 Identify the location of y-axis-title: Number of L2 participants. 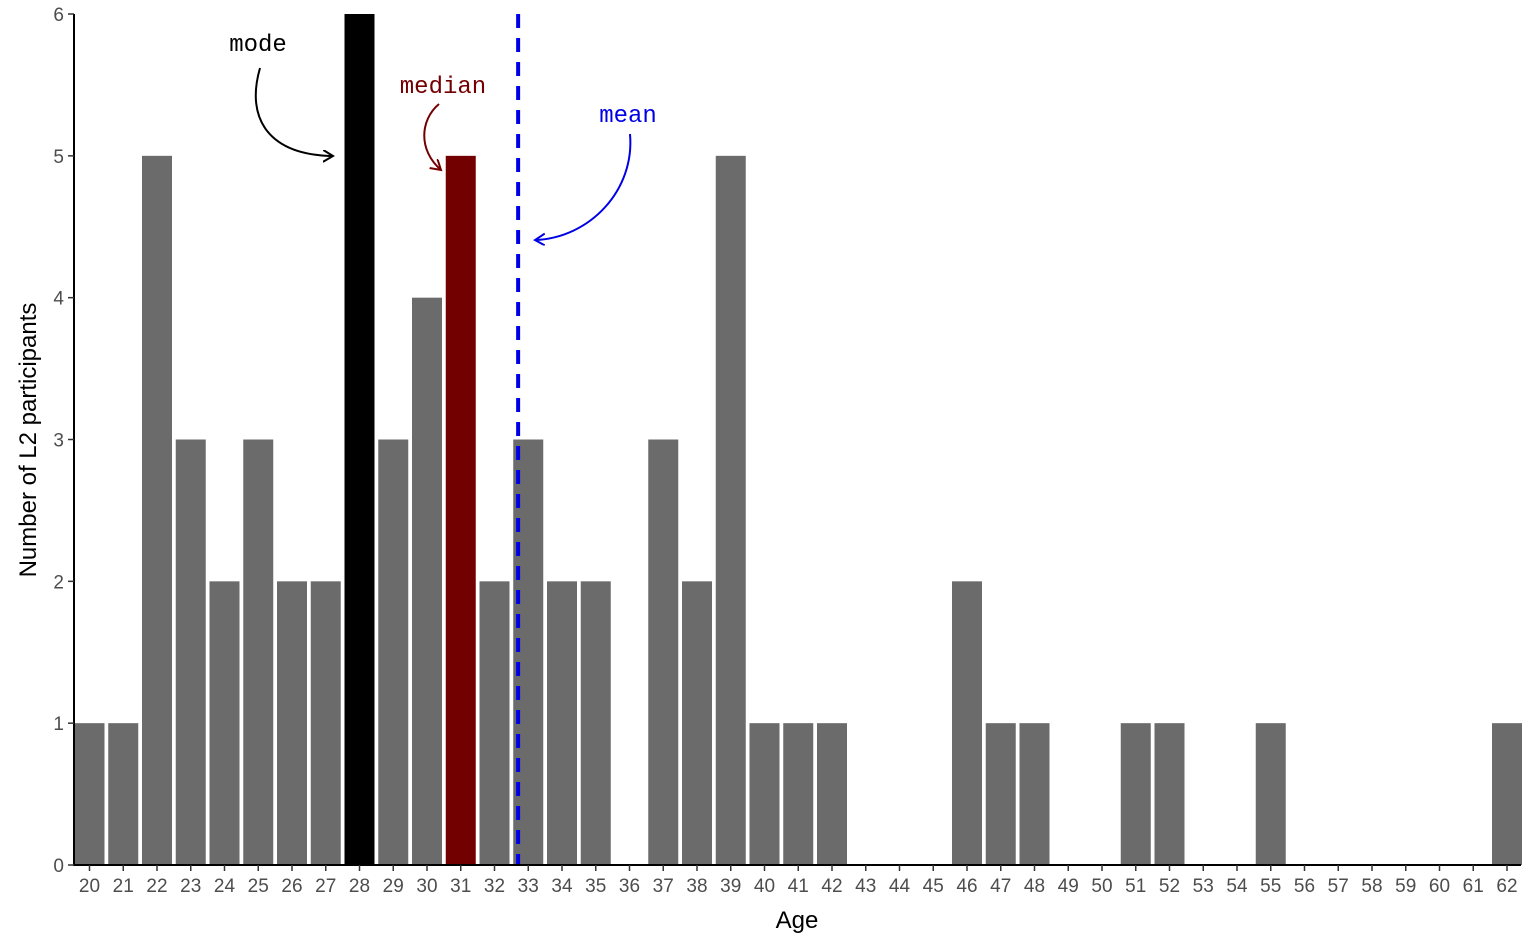
(28, 440).